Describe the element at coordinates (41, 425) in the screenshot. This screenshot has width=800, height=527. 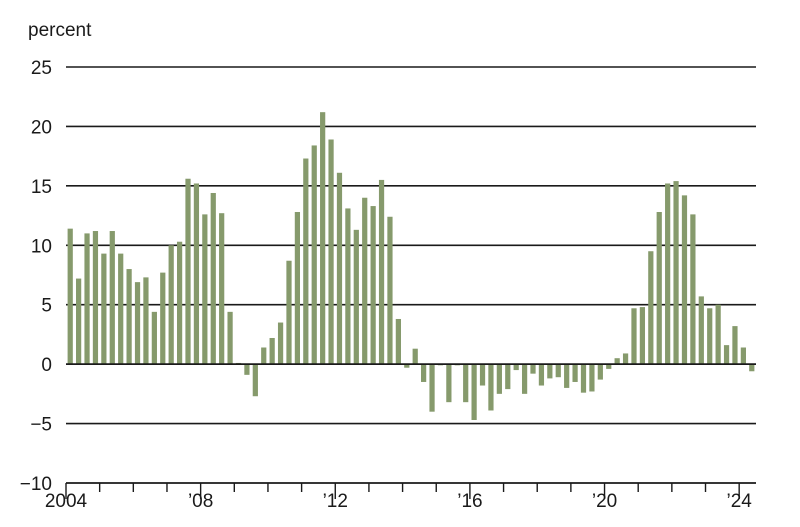
I see `y-tick-label: −5` at that location.